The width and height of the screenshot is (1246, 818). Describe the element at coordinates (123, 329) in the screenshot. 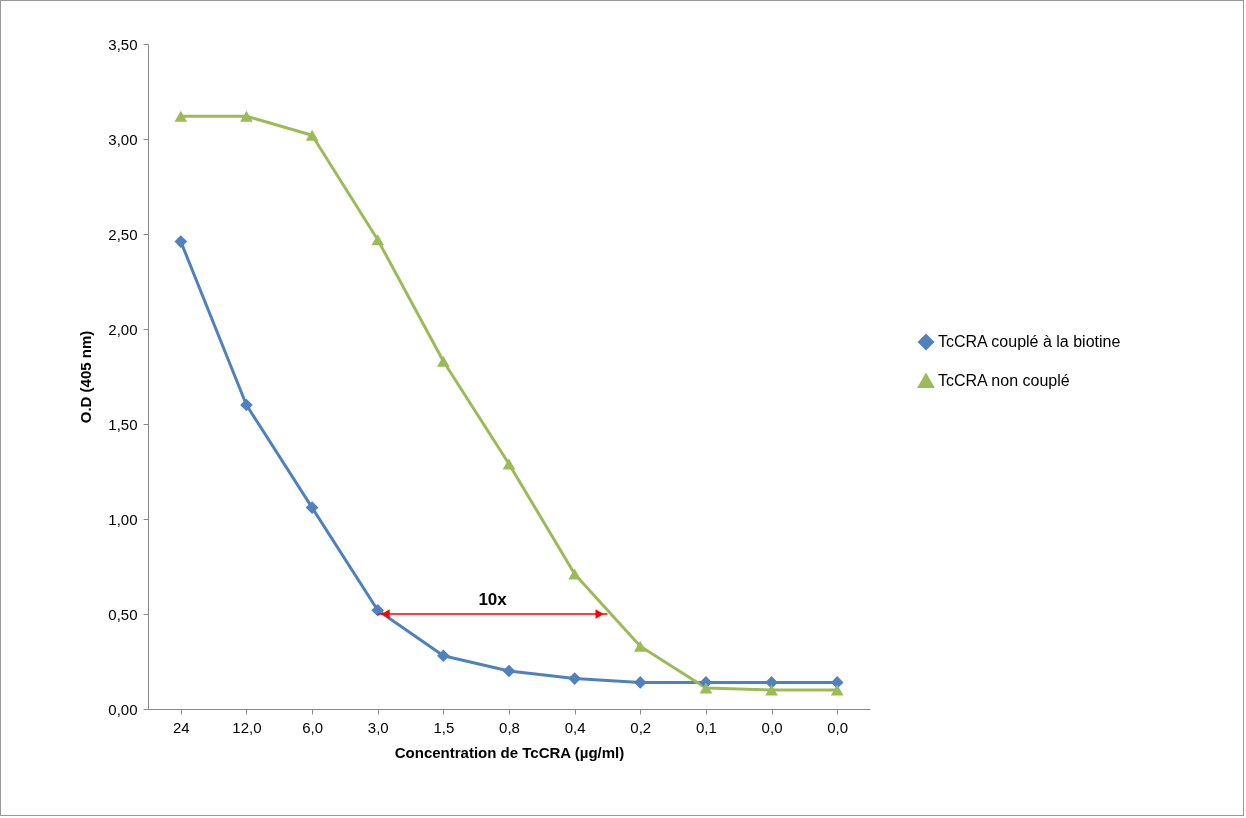

I see `y-tick-label: 2,00` at that location.